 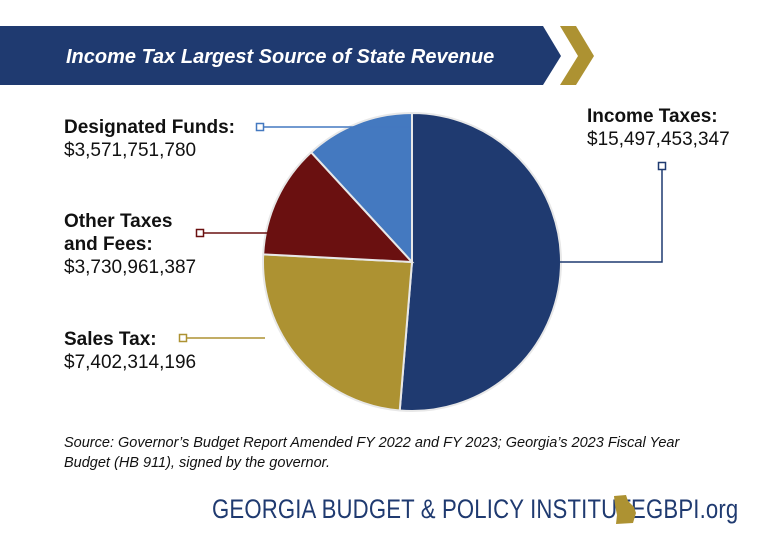 I want to click on label-designated: Designated Funds: $3,571,751,780, so click(x=150, y=139).